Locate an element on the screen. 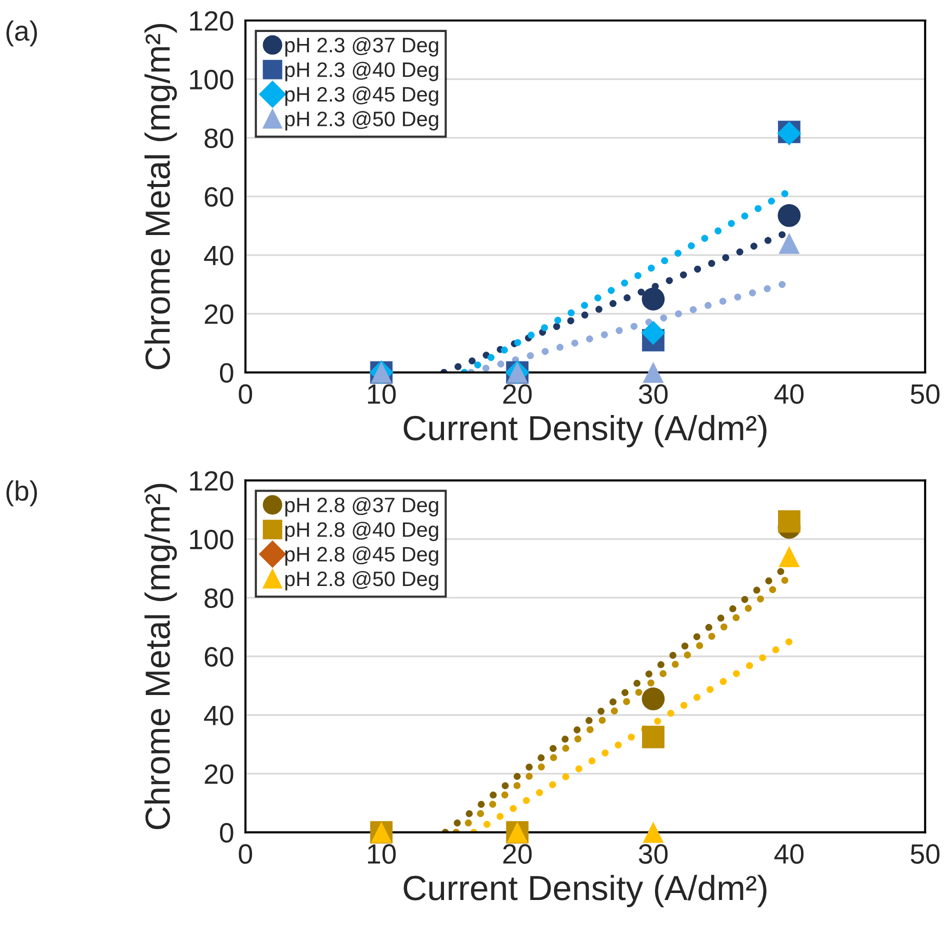 The image size is (944, 931). text: (a) is located at coordinates (21, 33).